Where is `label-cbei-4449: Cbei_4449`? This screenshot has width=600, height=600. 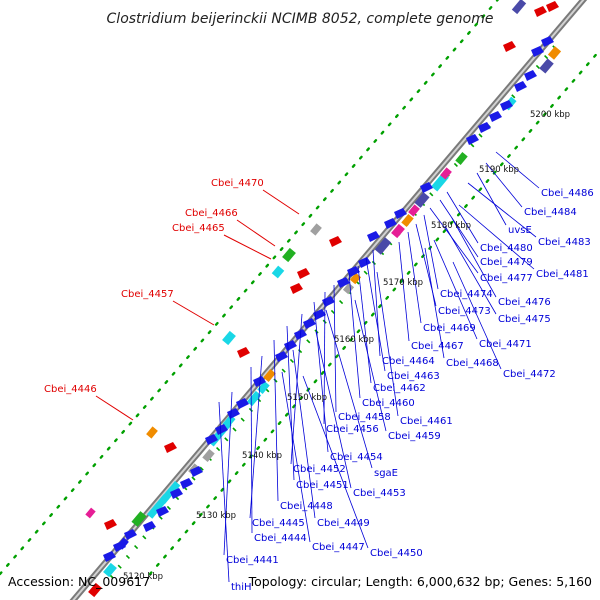 label-cbei-4449: Cbei_4449 is located at coordinates (343, 523).